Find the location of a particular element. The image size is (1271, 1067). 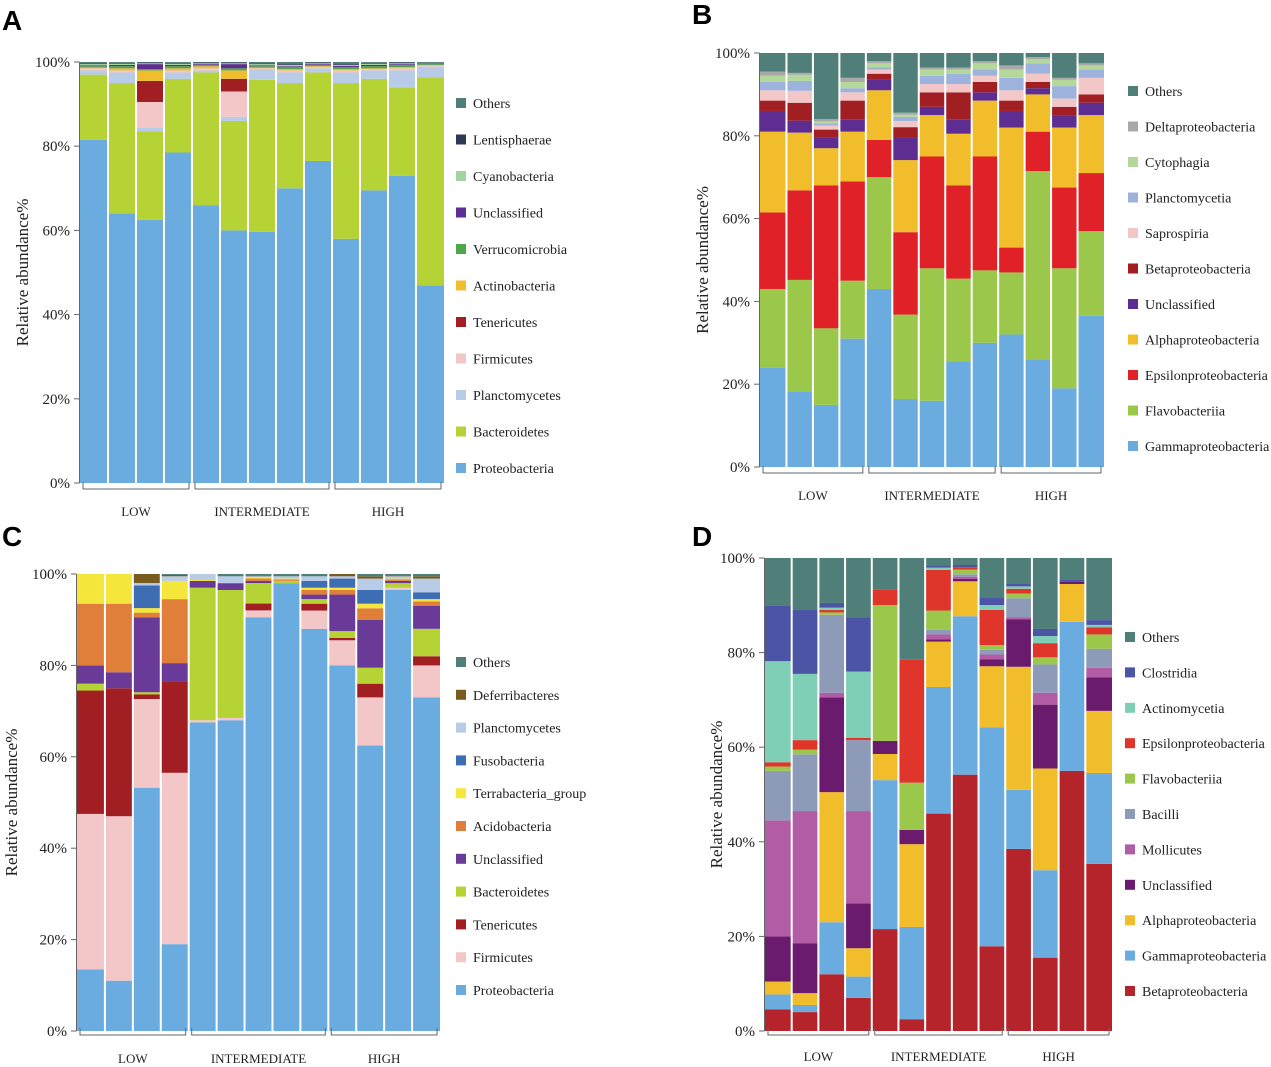

legend-label: Terrabacteria_group is located at coordinates (529, 794).